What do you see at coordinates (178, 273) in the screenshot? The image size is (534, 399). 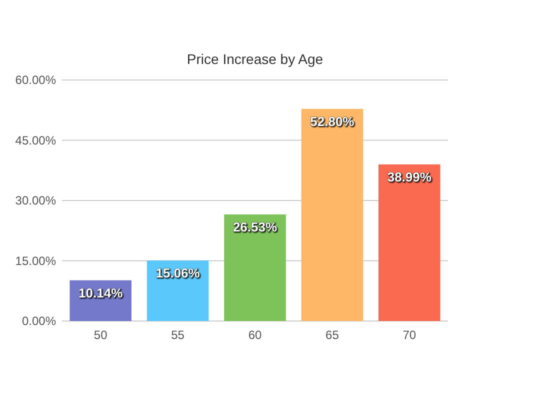 I see `data-label: 15.06%` at bounding box center [178, 273].